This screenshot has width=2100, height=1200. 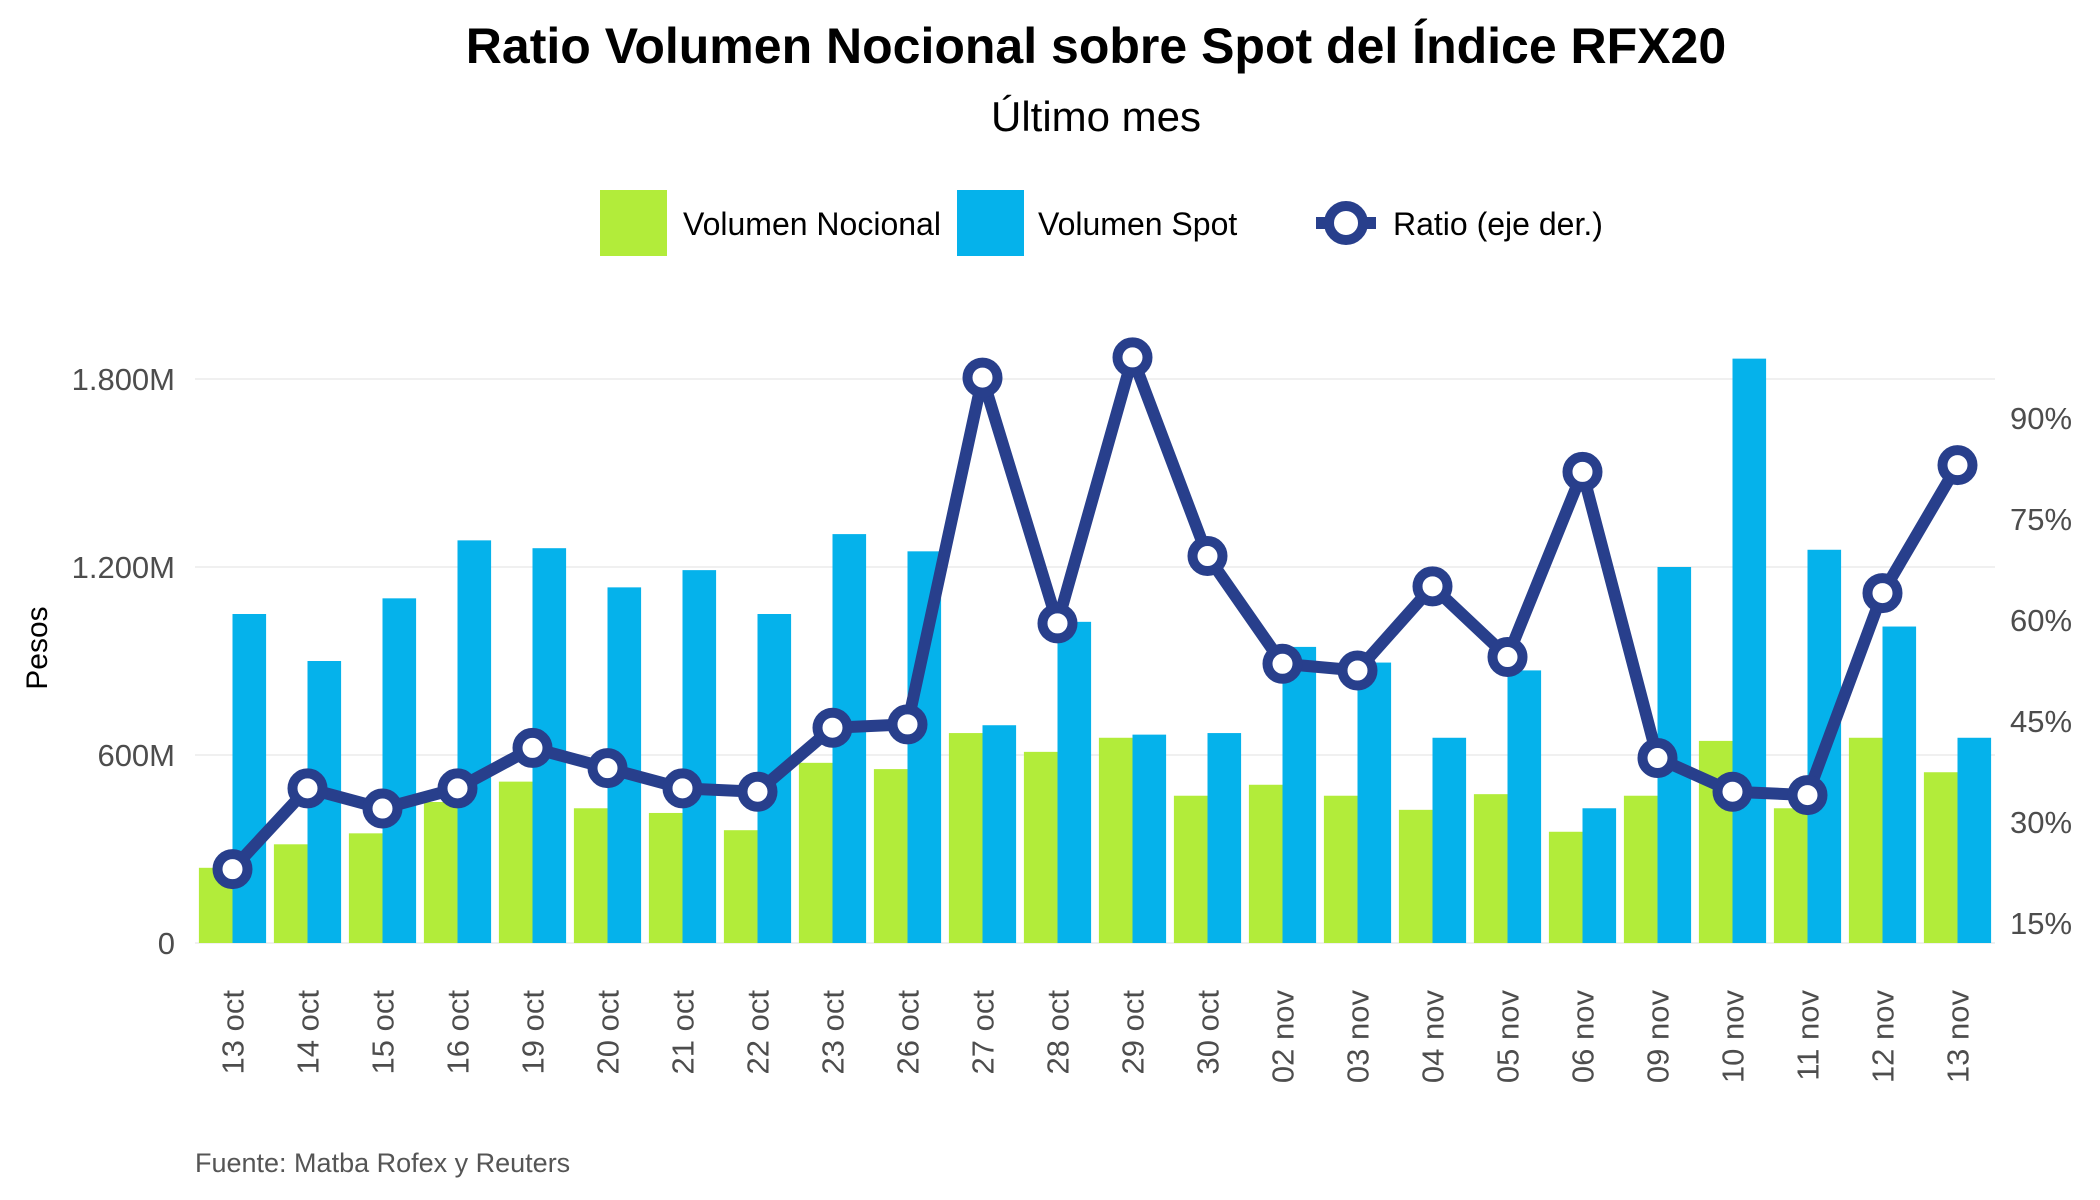 What do you see at coordinates (2041, 418) in the screenshot?
I see `right-tick-label: 90%` at bounding box center [2041, 418].